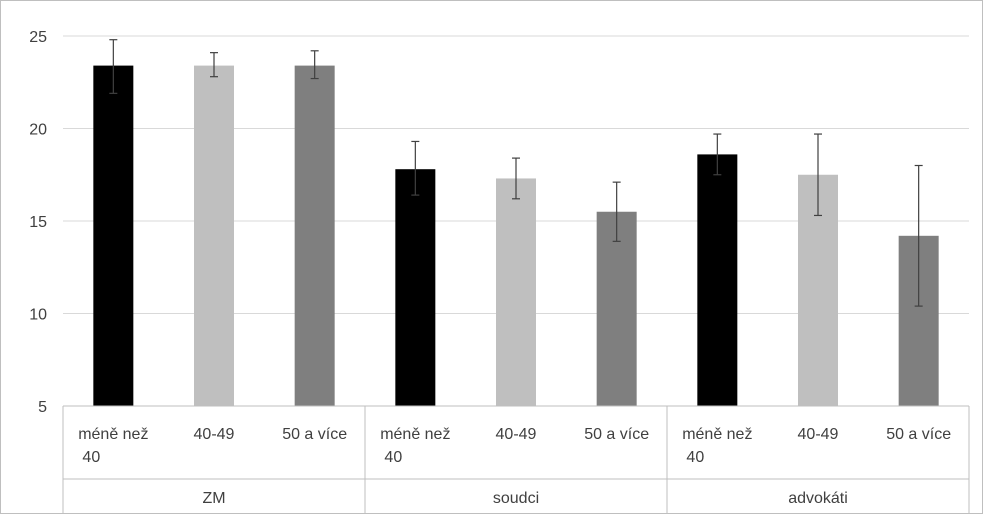 The width and height of the screenshot is (983, 514). Describe the element at coordinates (42, 407) in the screenshot. I see `y-tick-label: 5` at that location.